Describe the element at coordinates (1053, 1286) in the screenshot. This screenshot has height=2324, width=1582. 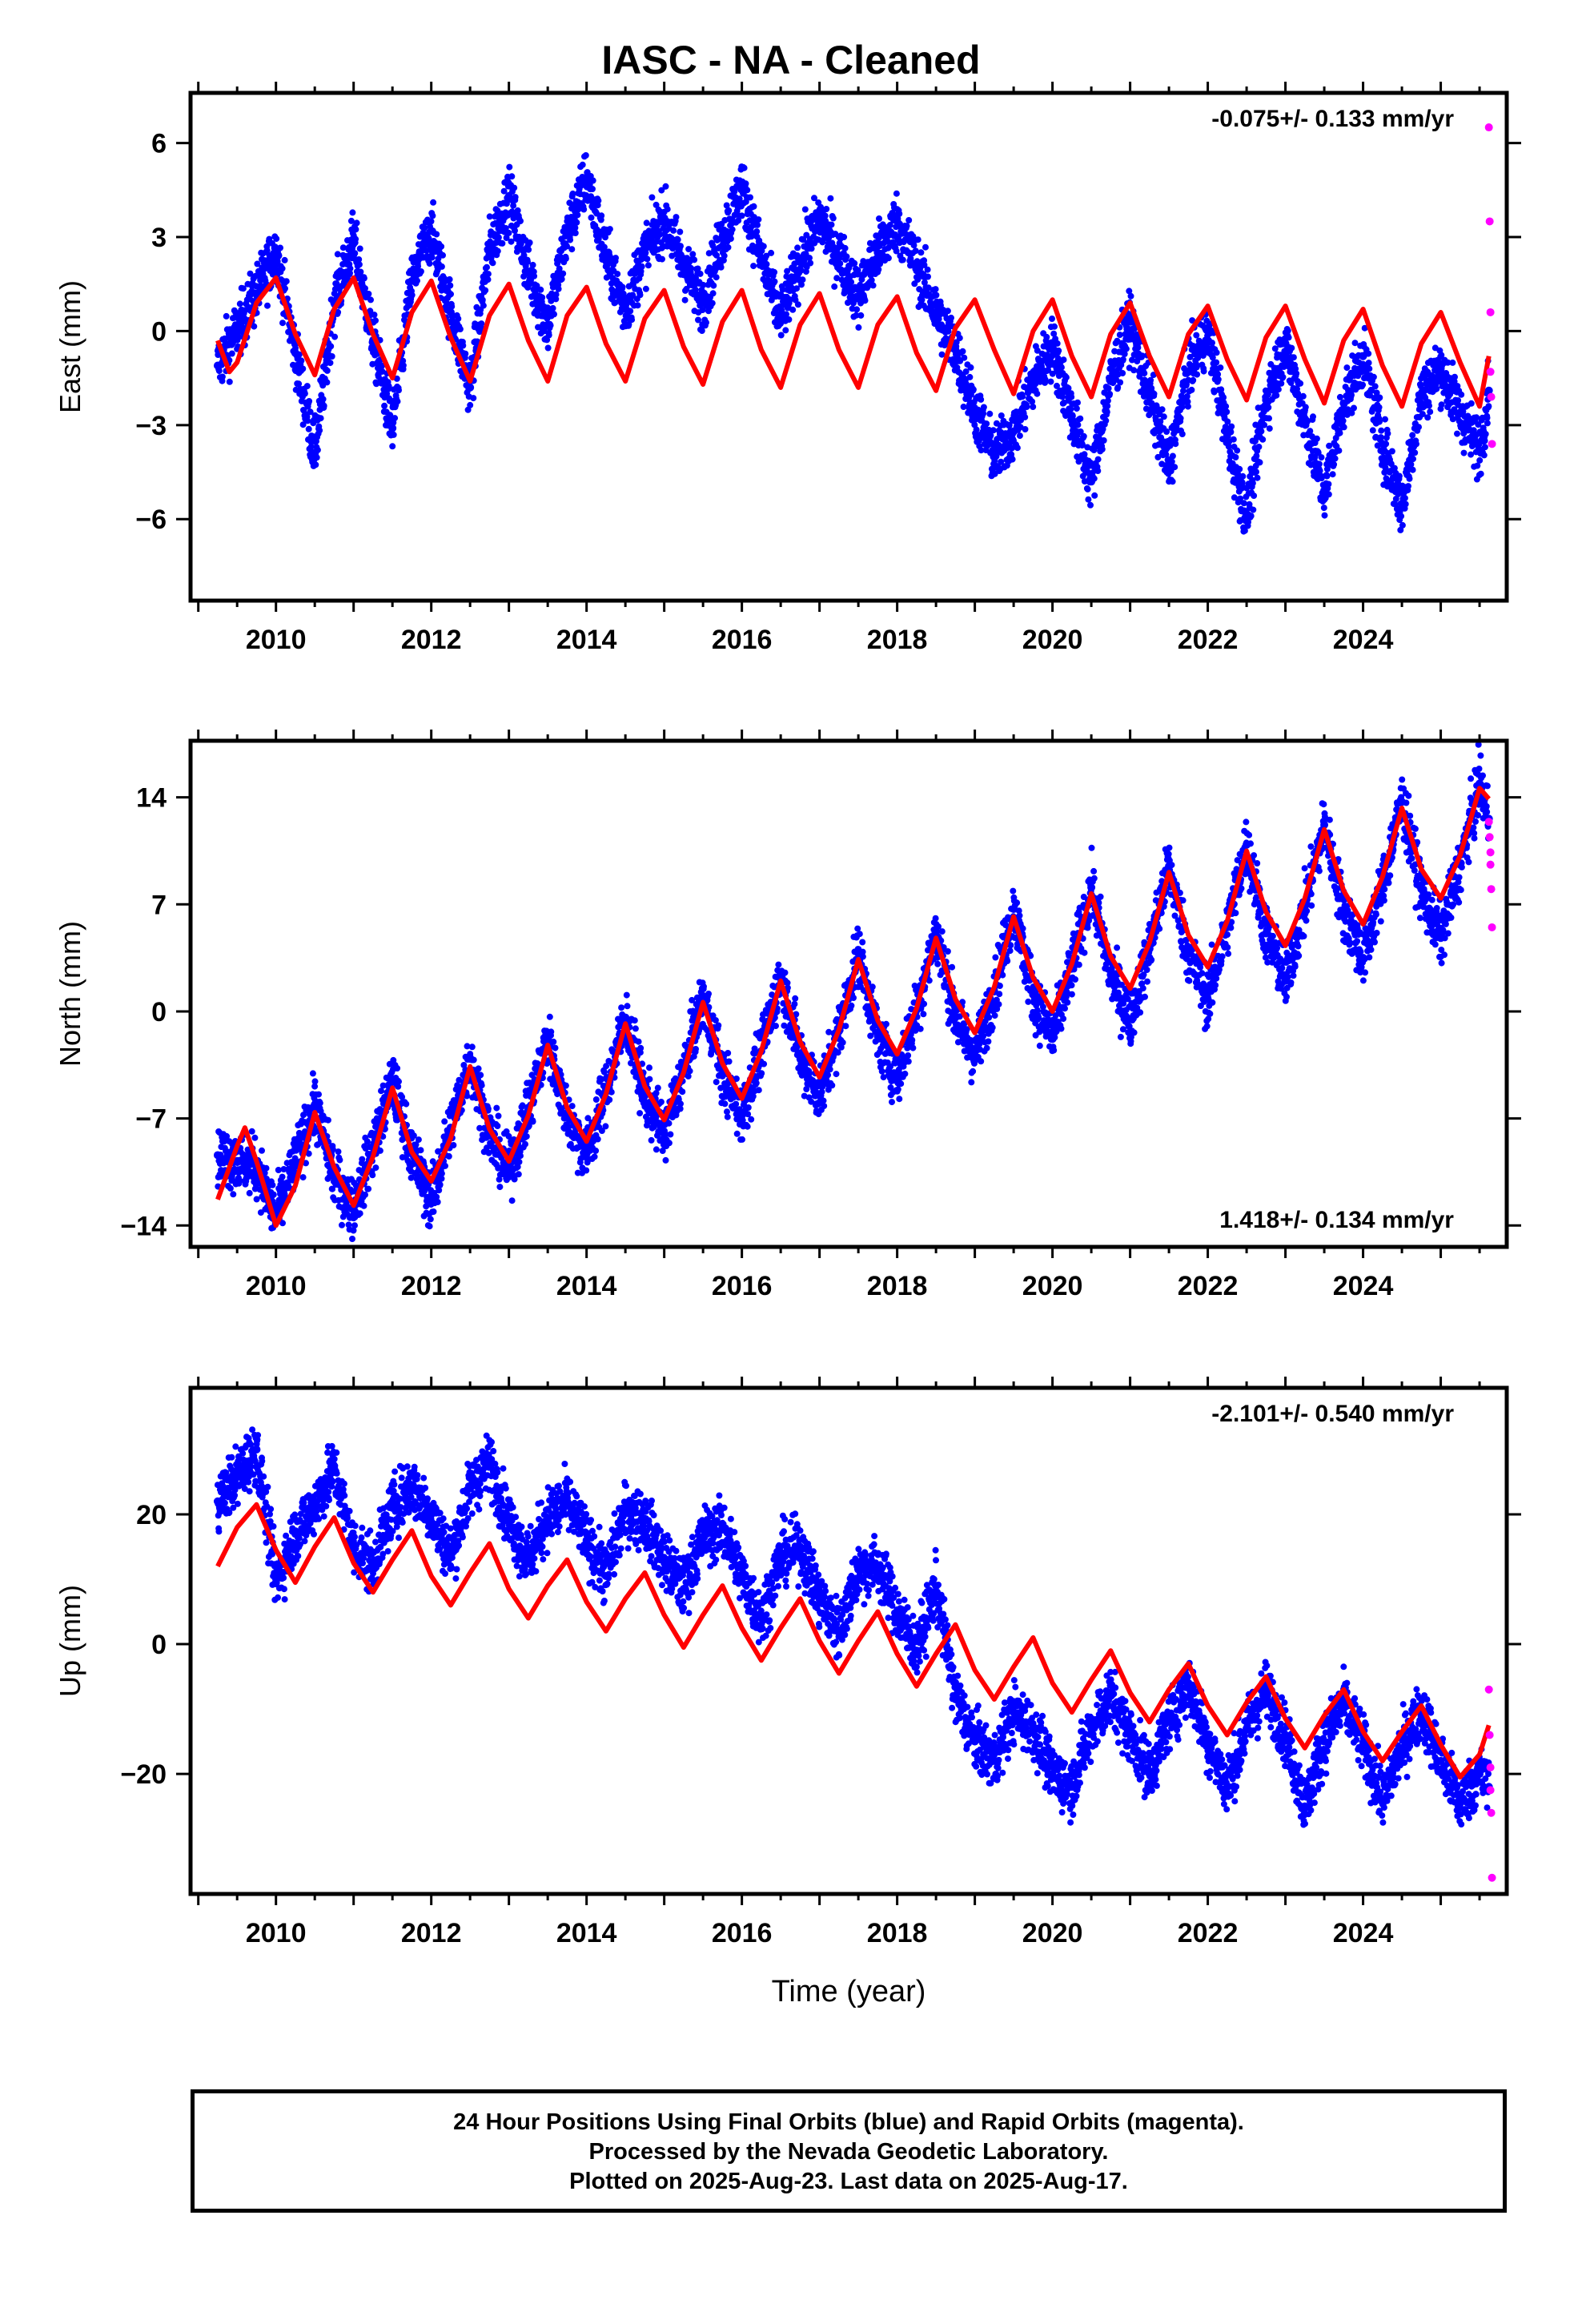
I see `north-x-tick-label: 2020` at that location.